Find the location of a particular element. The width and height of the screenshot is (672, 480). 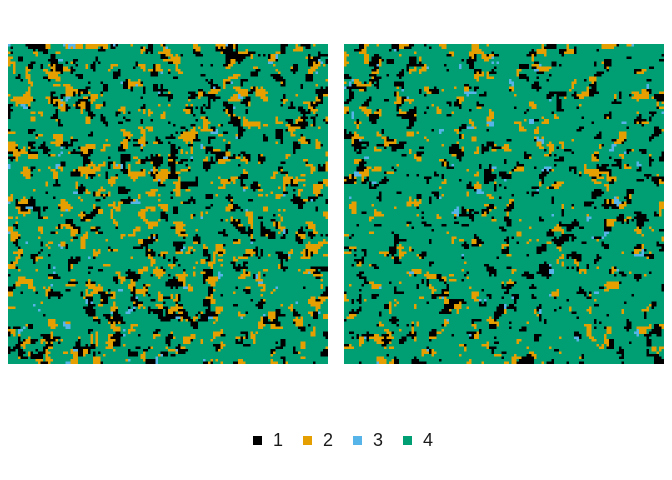

legend-item-2: 2 is located at coordinates (317, 440).